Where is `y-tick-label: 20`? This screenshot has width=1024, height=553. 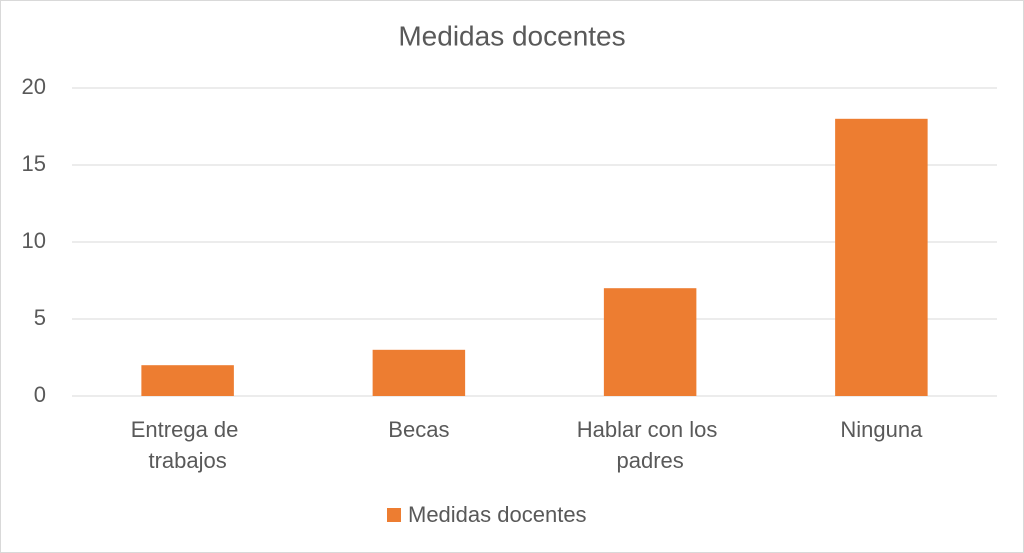 y-tick-label: 20 is located at coordinates (34, 86).